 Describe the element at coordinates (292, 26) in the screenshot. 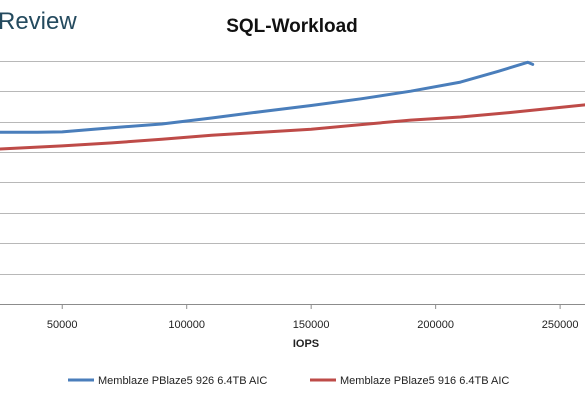

I see `chart-title: SQL-Workload` at that location.